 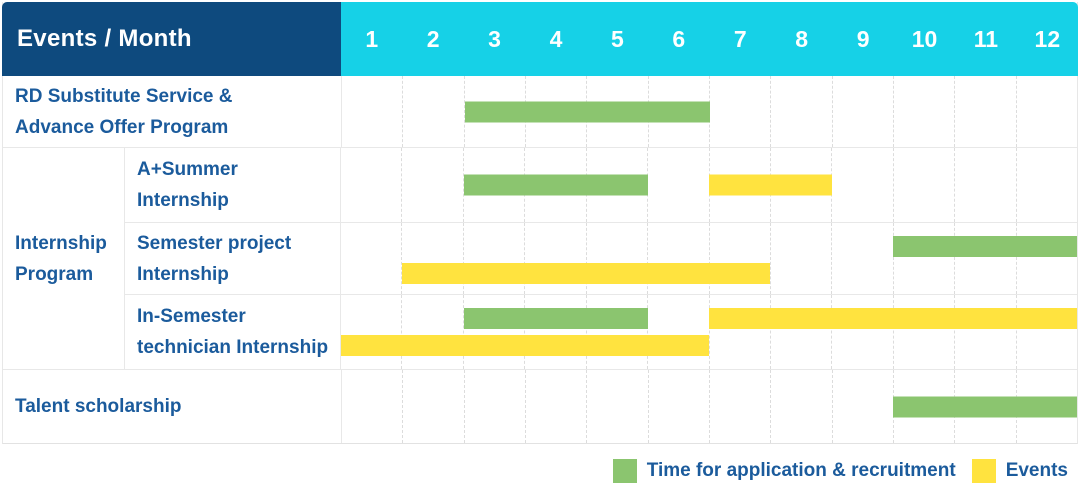 I want to click on month-header-10: 10, so click(x=924, y=38).